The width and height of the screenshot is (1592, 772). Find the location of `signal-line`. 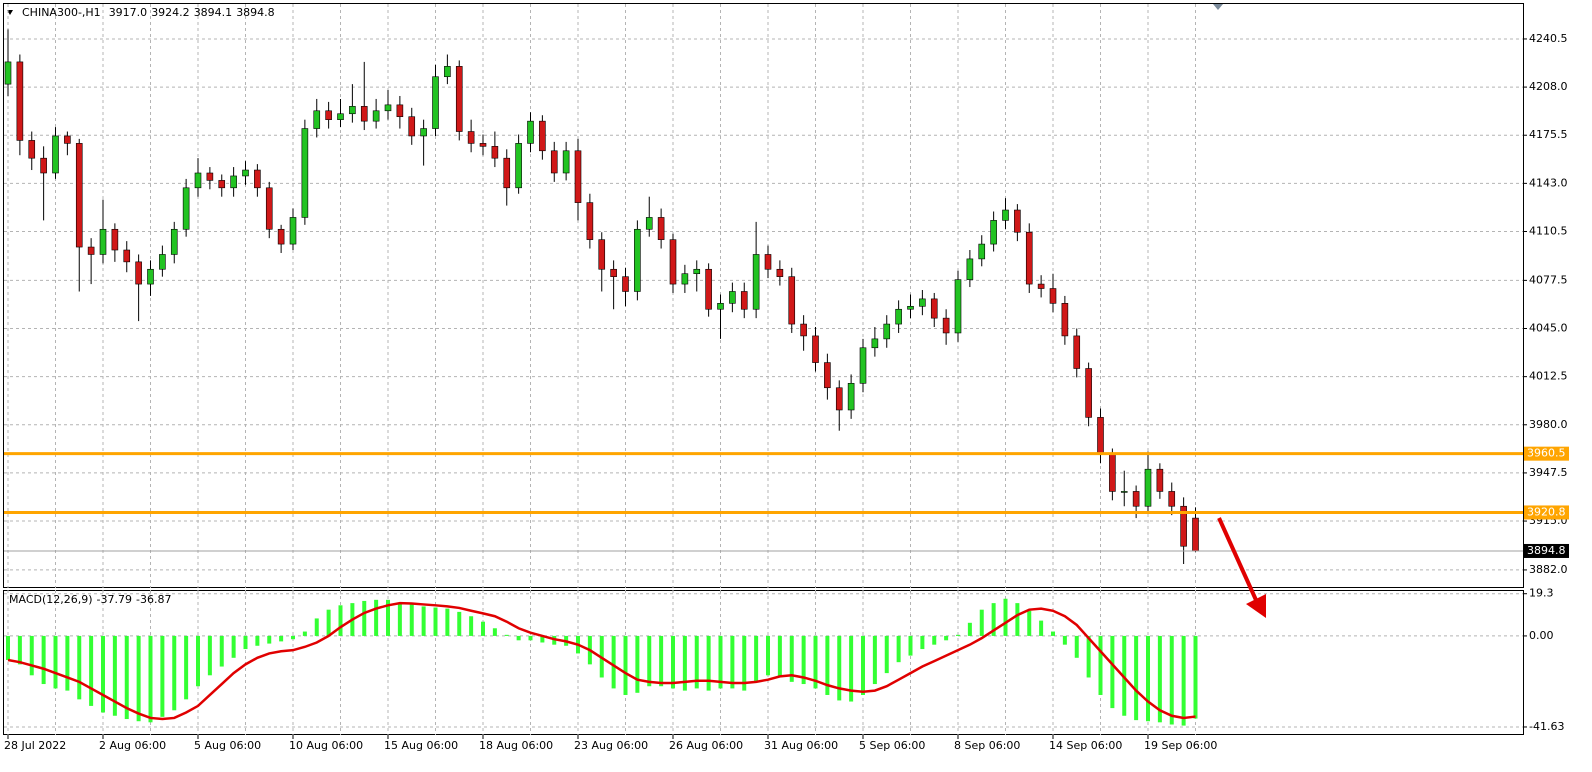

signal-line is located at coordinates (601, 661).